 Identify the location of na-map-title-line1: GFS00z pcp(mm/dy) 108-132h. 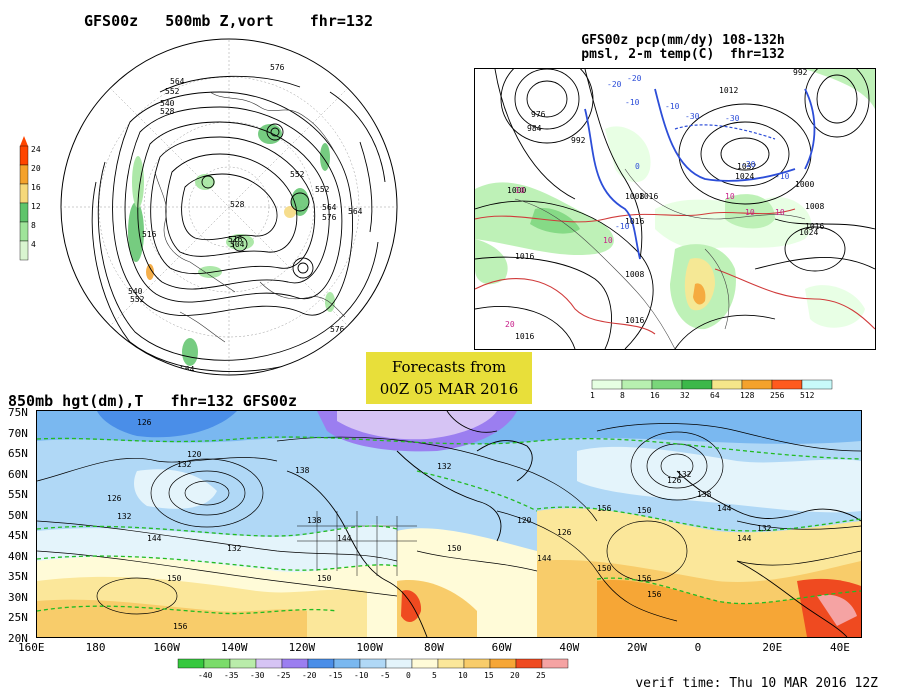
(683, 40).